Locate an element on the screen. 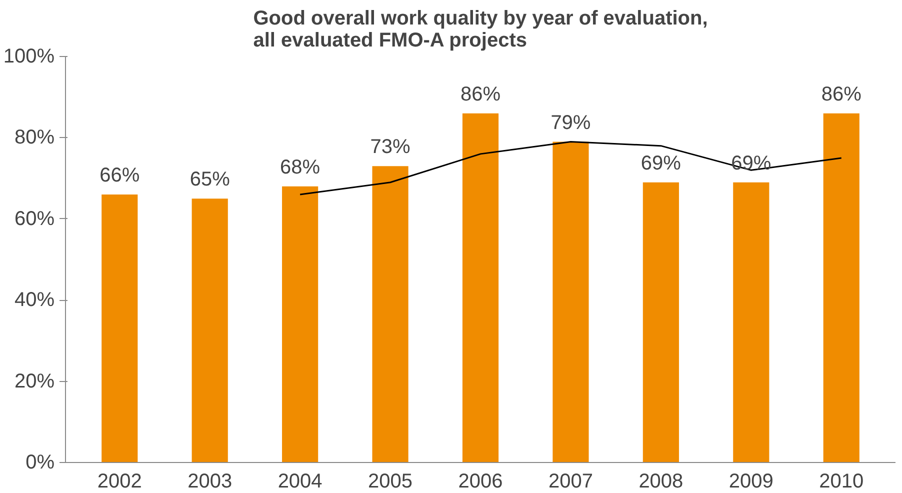 The height and width of the screenshot is (493, 902). y-tick-label: 20% is located at coordinates (34, 381).